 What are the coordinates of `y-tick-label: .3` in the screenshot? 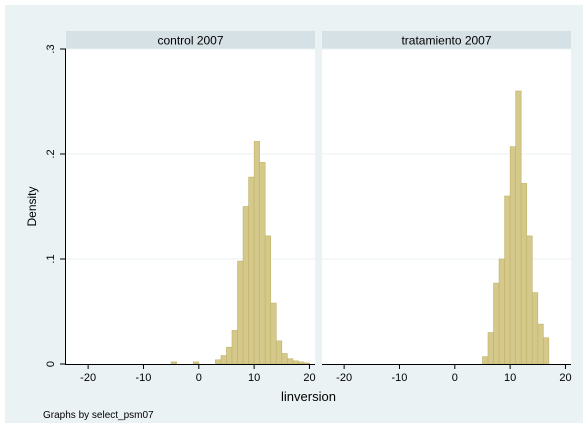 It's located at (51, 48).